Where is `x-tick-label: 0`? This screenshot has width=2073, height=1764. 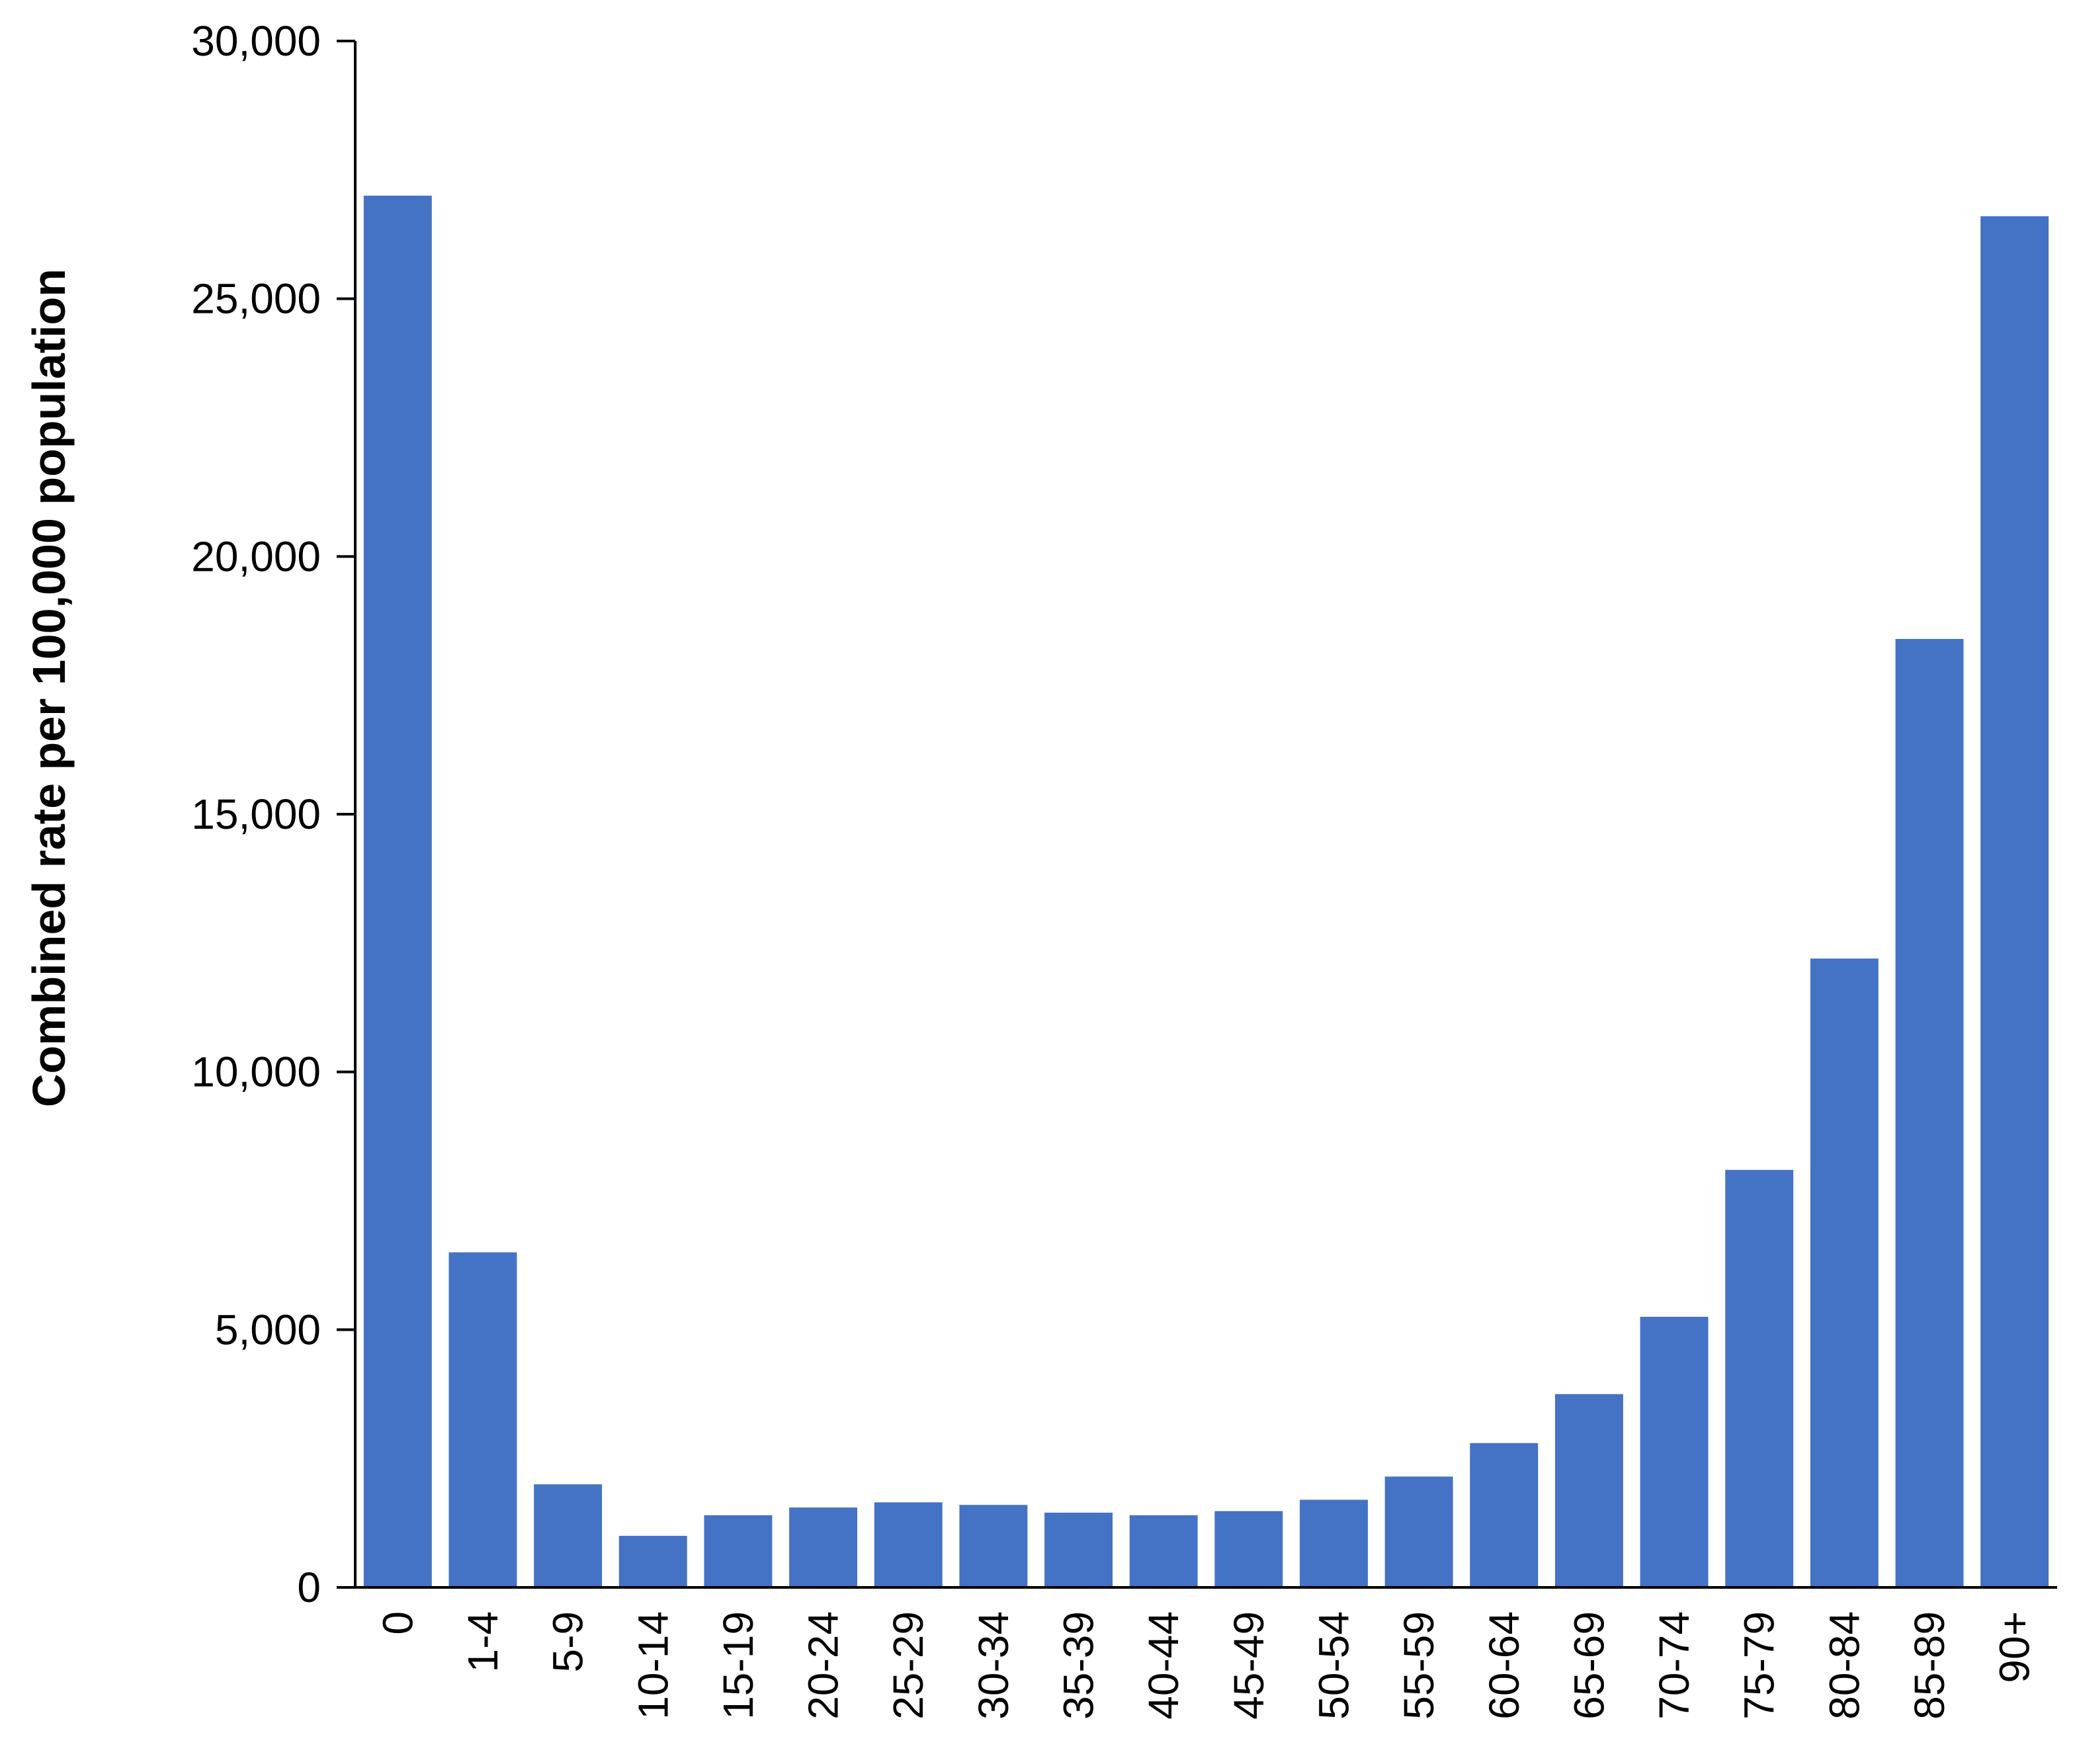
x-tick-label: 0 is located at coordinates (398, 1623).